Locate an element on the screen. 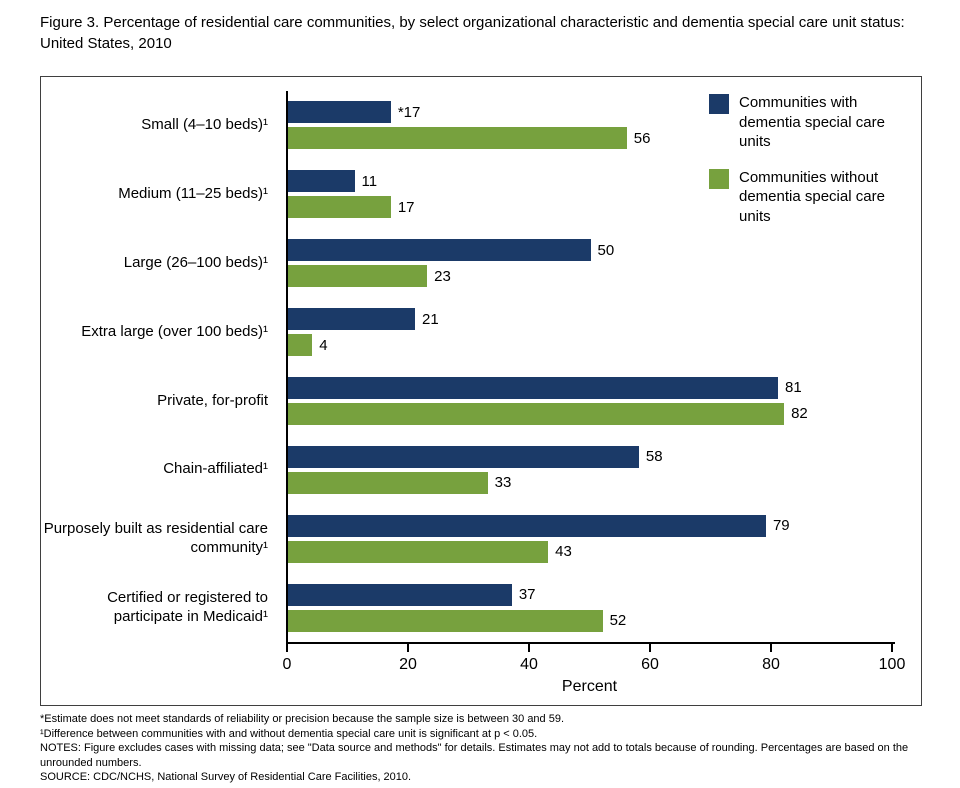 Image resolution: width=960 pixels, height=788 pixels. value-label: 50 is located at coordinates (606, 250).